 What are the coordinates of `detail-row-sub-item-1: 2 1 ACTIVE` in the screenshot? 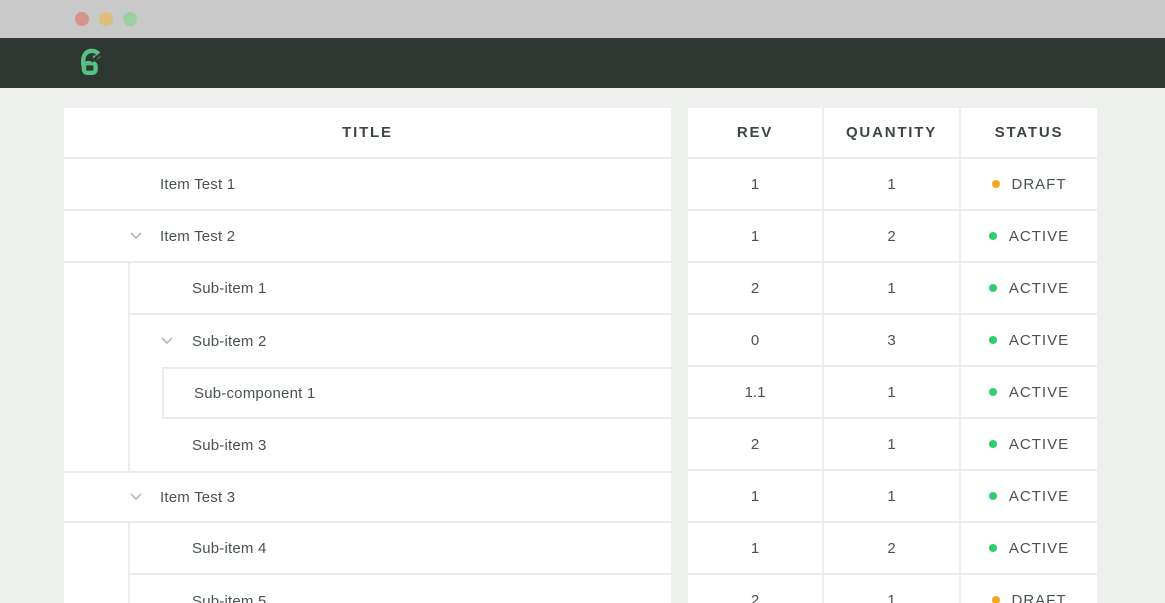 It's located at (892, 289).